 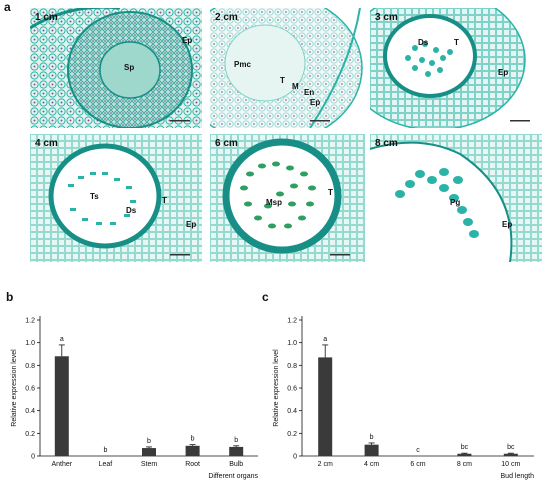 What do you see at coordinates (30, 321) in the screenshot?
I see `chart-b-y-tick-label: 1.2` at bounding box center [30, 321].